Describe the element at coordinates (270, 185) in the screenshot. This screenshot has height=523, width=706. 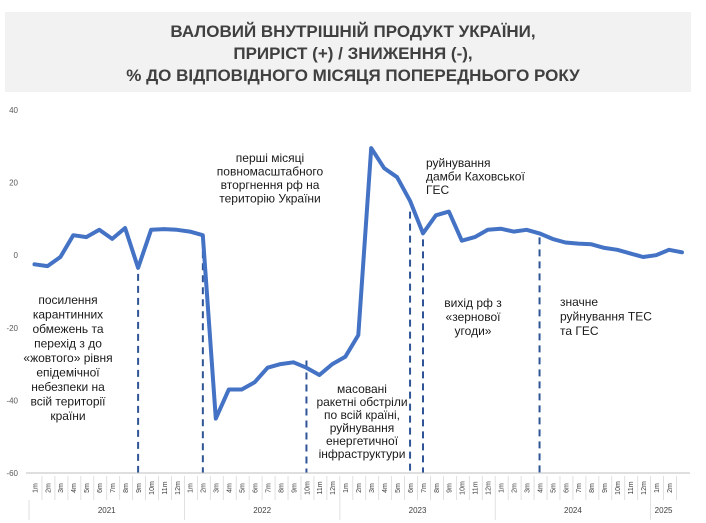
I see `event-annotation-line: вторгнення рф на` at that location.